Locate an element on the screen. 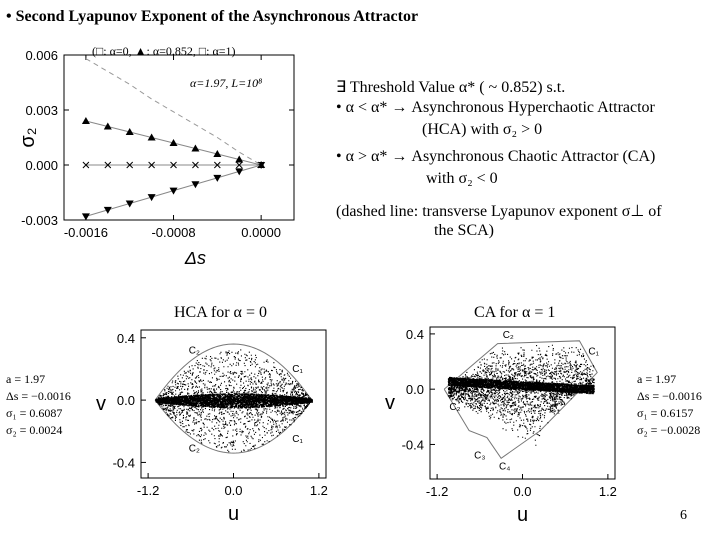  y-tick-label: 0.003 is located at coordinates (41, 110).